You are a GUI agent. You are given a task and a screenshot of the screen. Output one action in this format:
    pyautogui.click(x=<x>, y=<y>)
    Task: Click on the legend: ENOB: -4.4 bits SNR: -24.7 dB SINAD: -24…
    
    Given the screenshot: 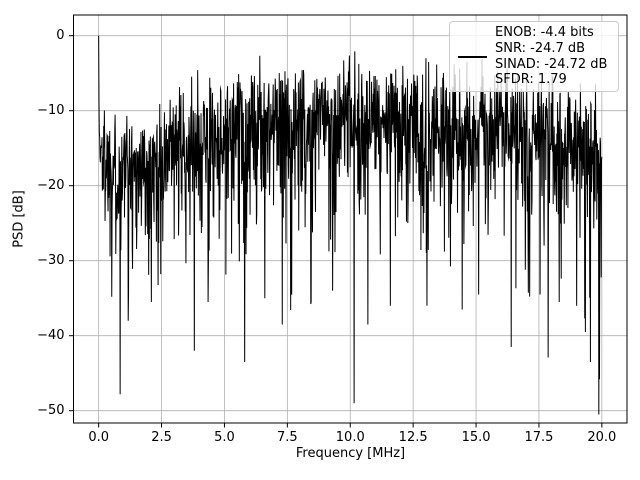 What is the action you would take?
    pyautogui.click(x=534, y=56)
    